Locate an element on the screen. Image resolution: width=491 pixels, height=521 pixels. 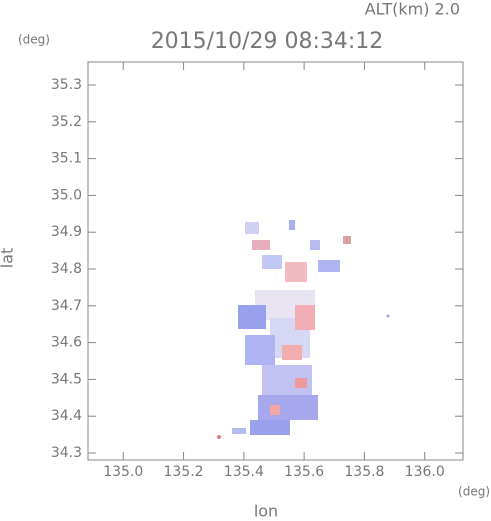
y-tick-label: 34.4 is located at coordinates (66, 416).